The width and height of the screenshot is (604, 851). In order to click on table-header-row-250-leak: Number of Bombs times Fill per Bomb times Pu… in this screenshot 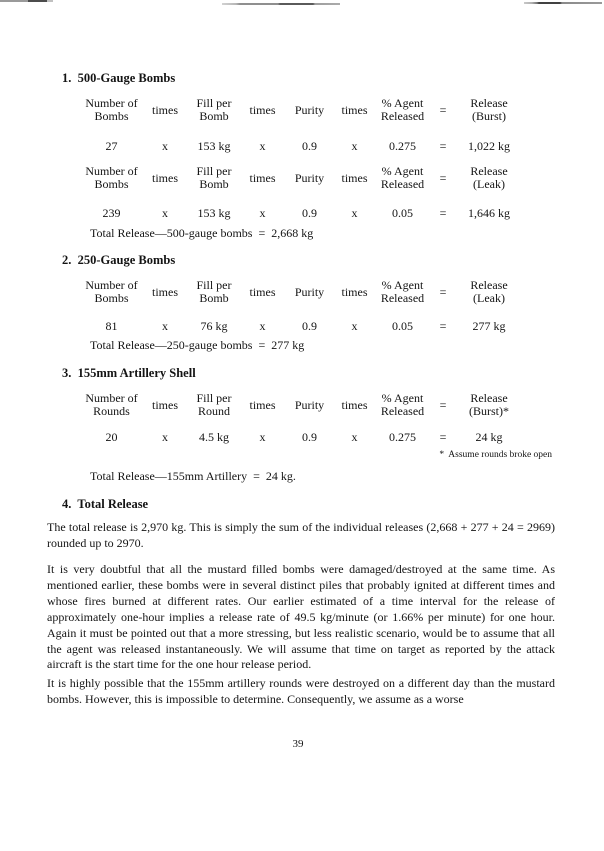, I will do `click(301, 292)`.